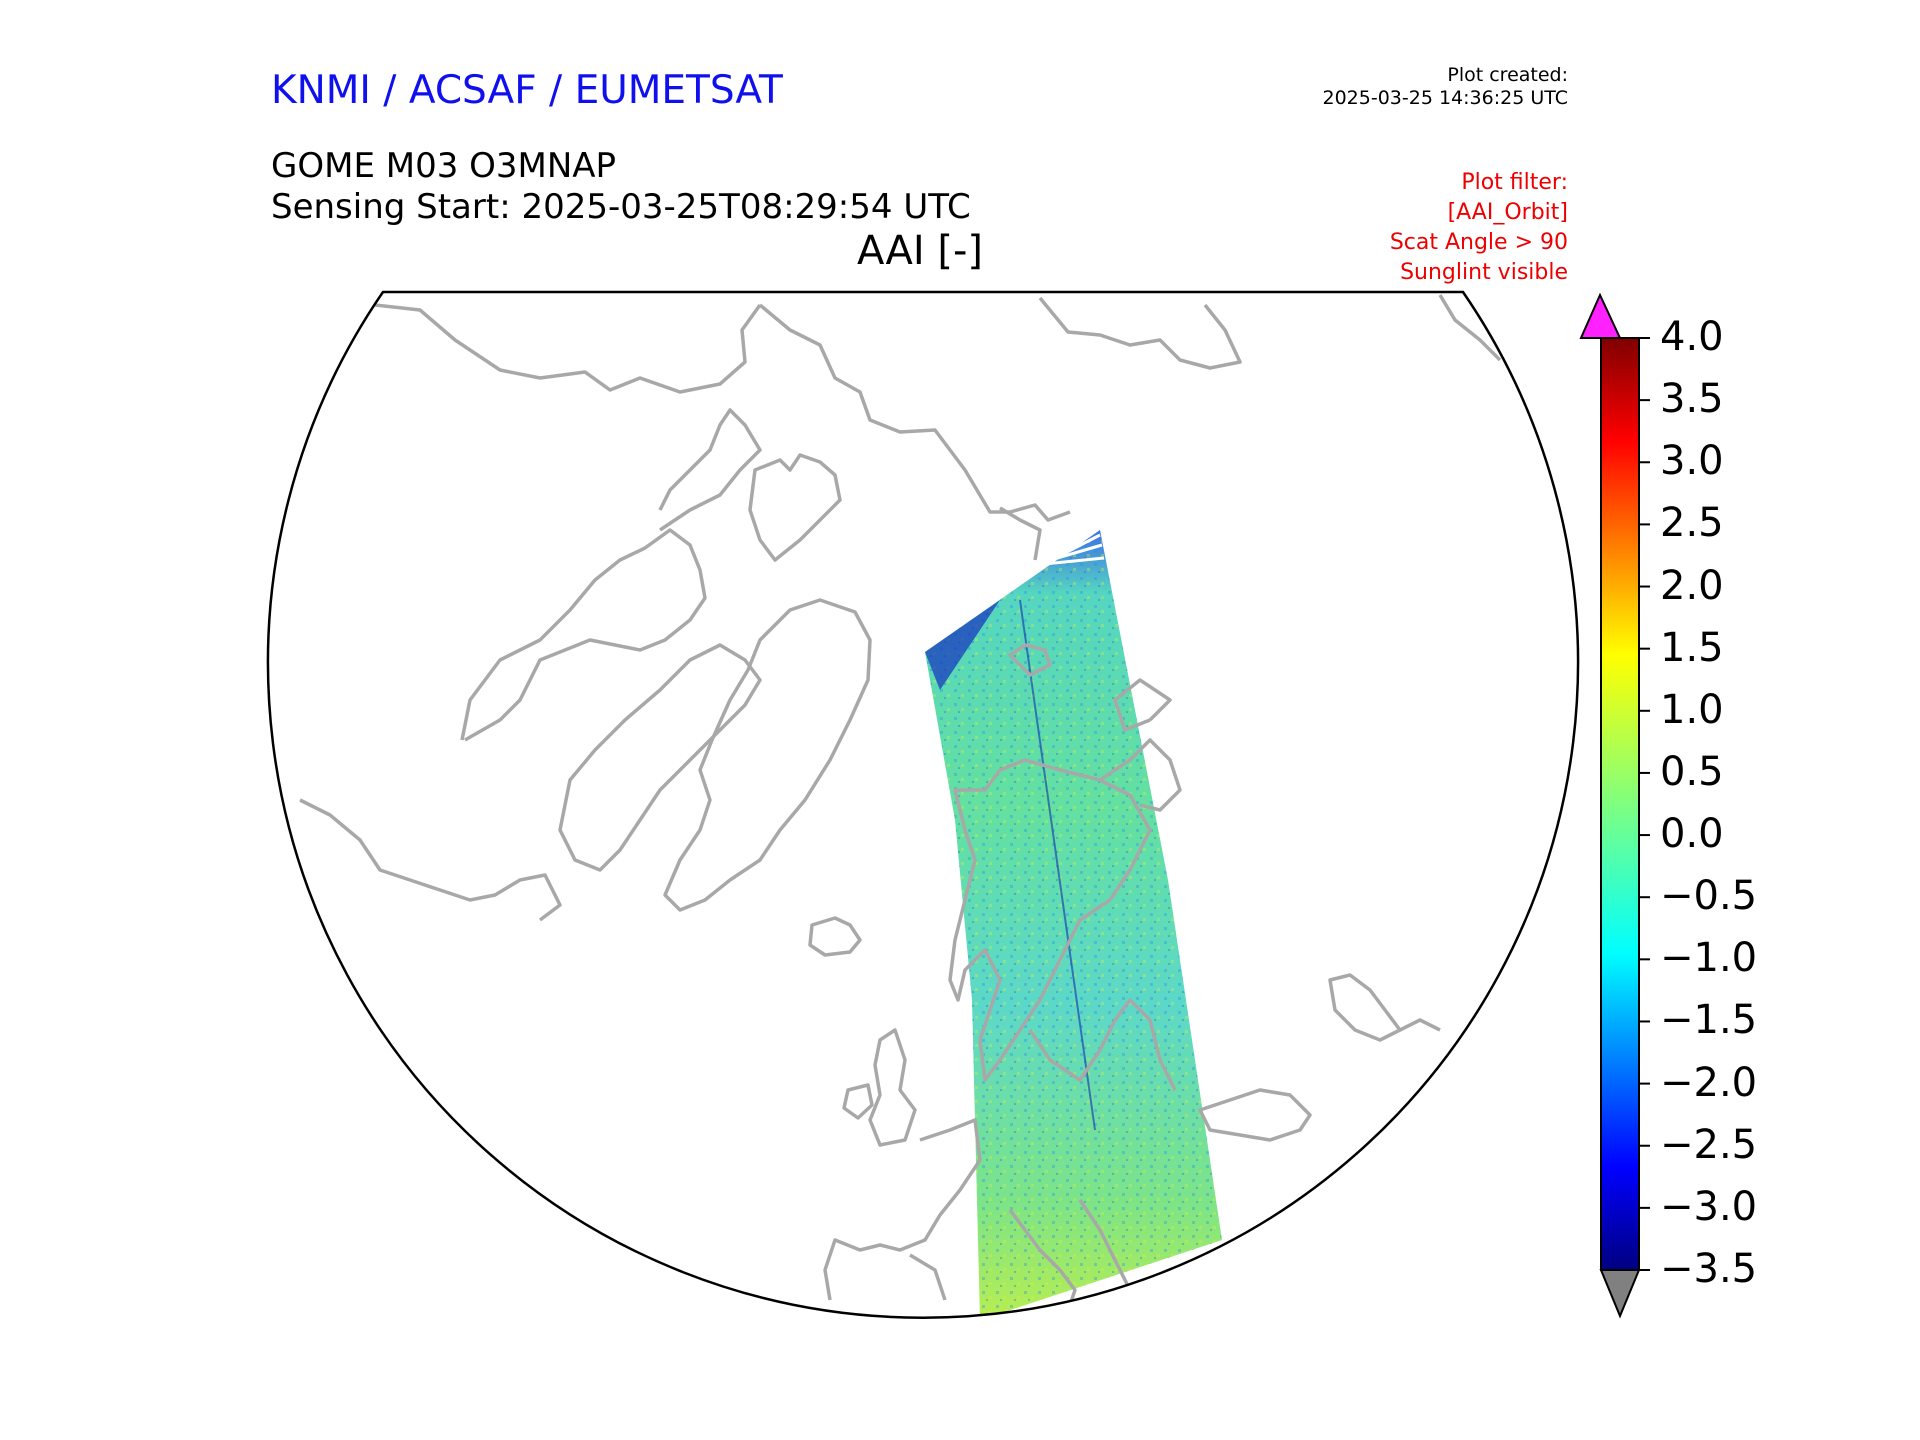 Image resolution: width=1920 pixels, height=1440 pixels. Describe the element at coordinates (583, 635) in the screenshot. I see `coast-canada-north` at that location.